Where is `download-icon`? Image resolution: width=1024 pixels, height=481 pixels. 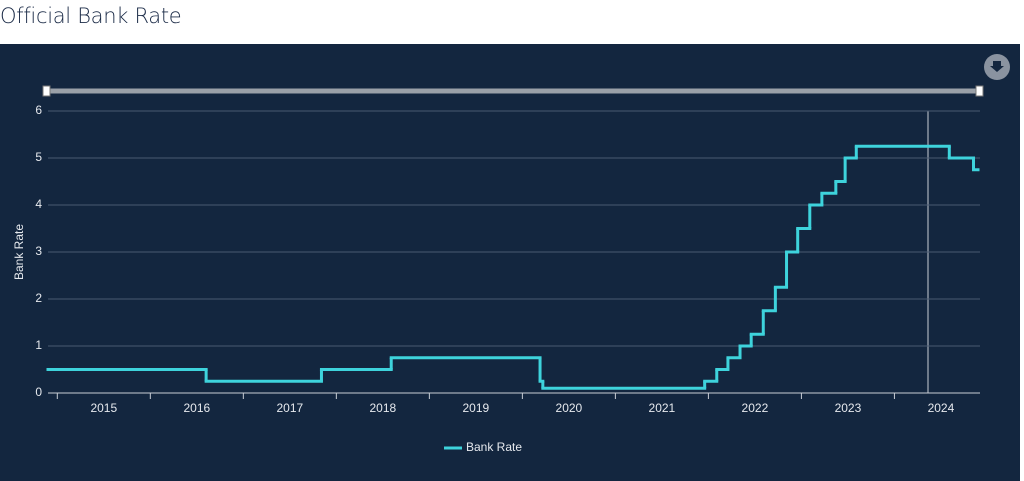 download-icon is located at coordinates (997, 66).